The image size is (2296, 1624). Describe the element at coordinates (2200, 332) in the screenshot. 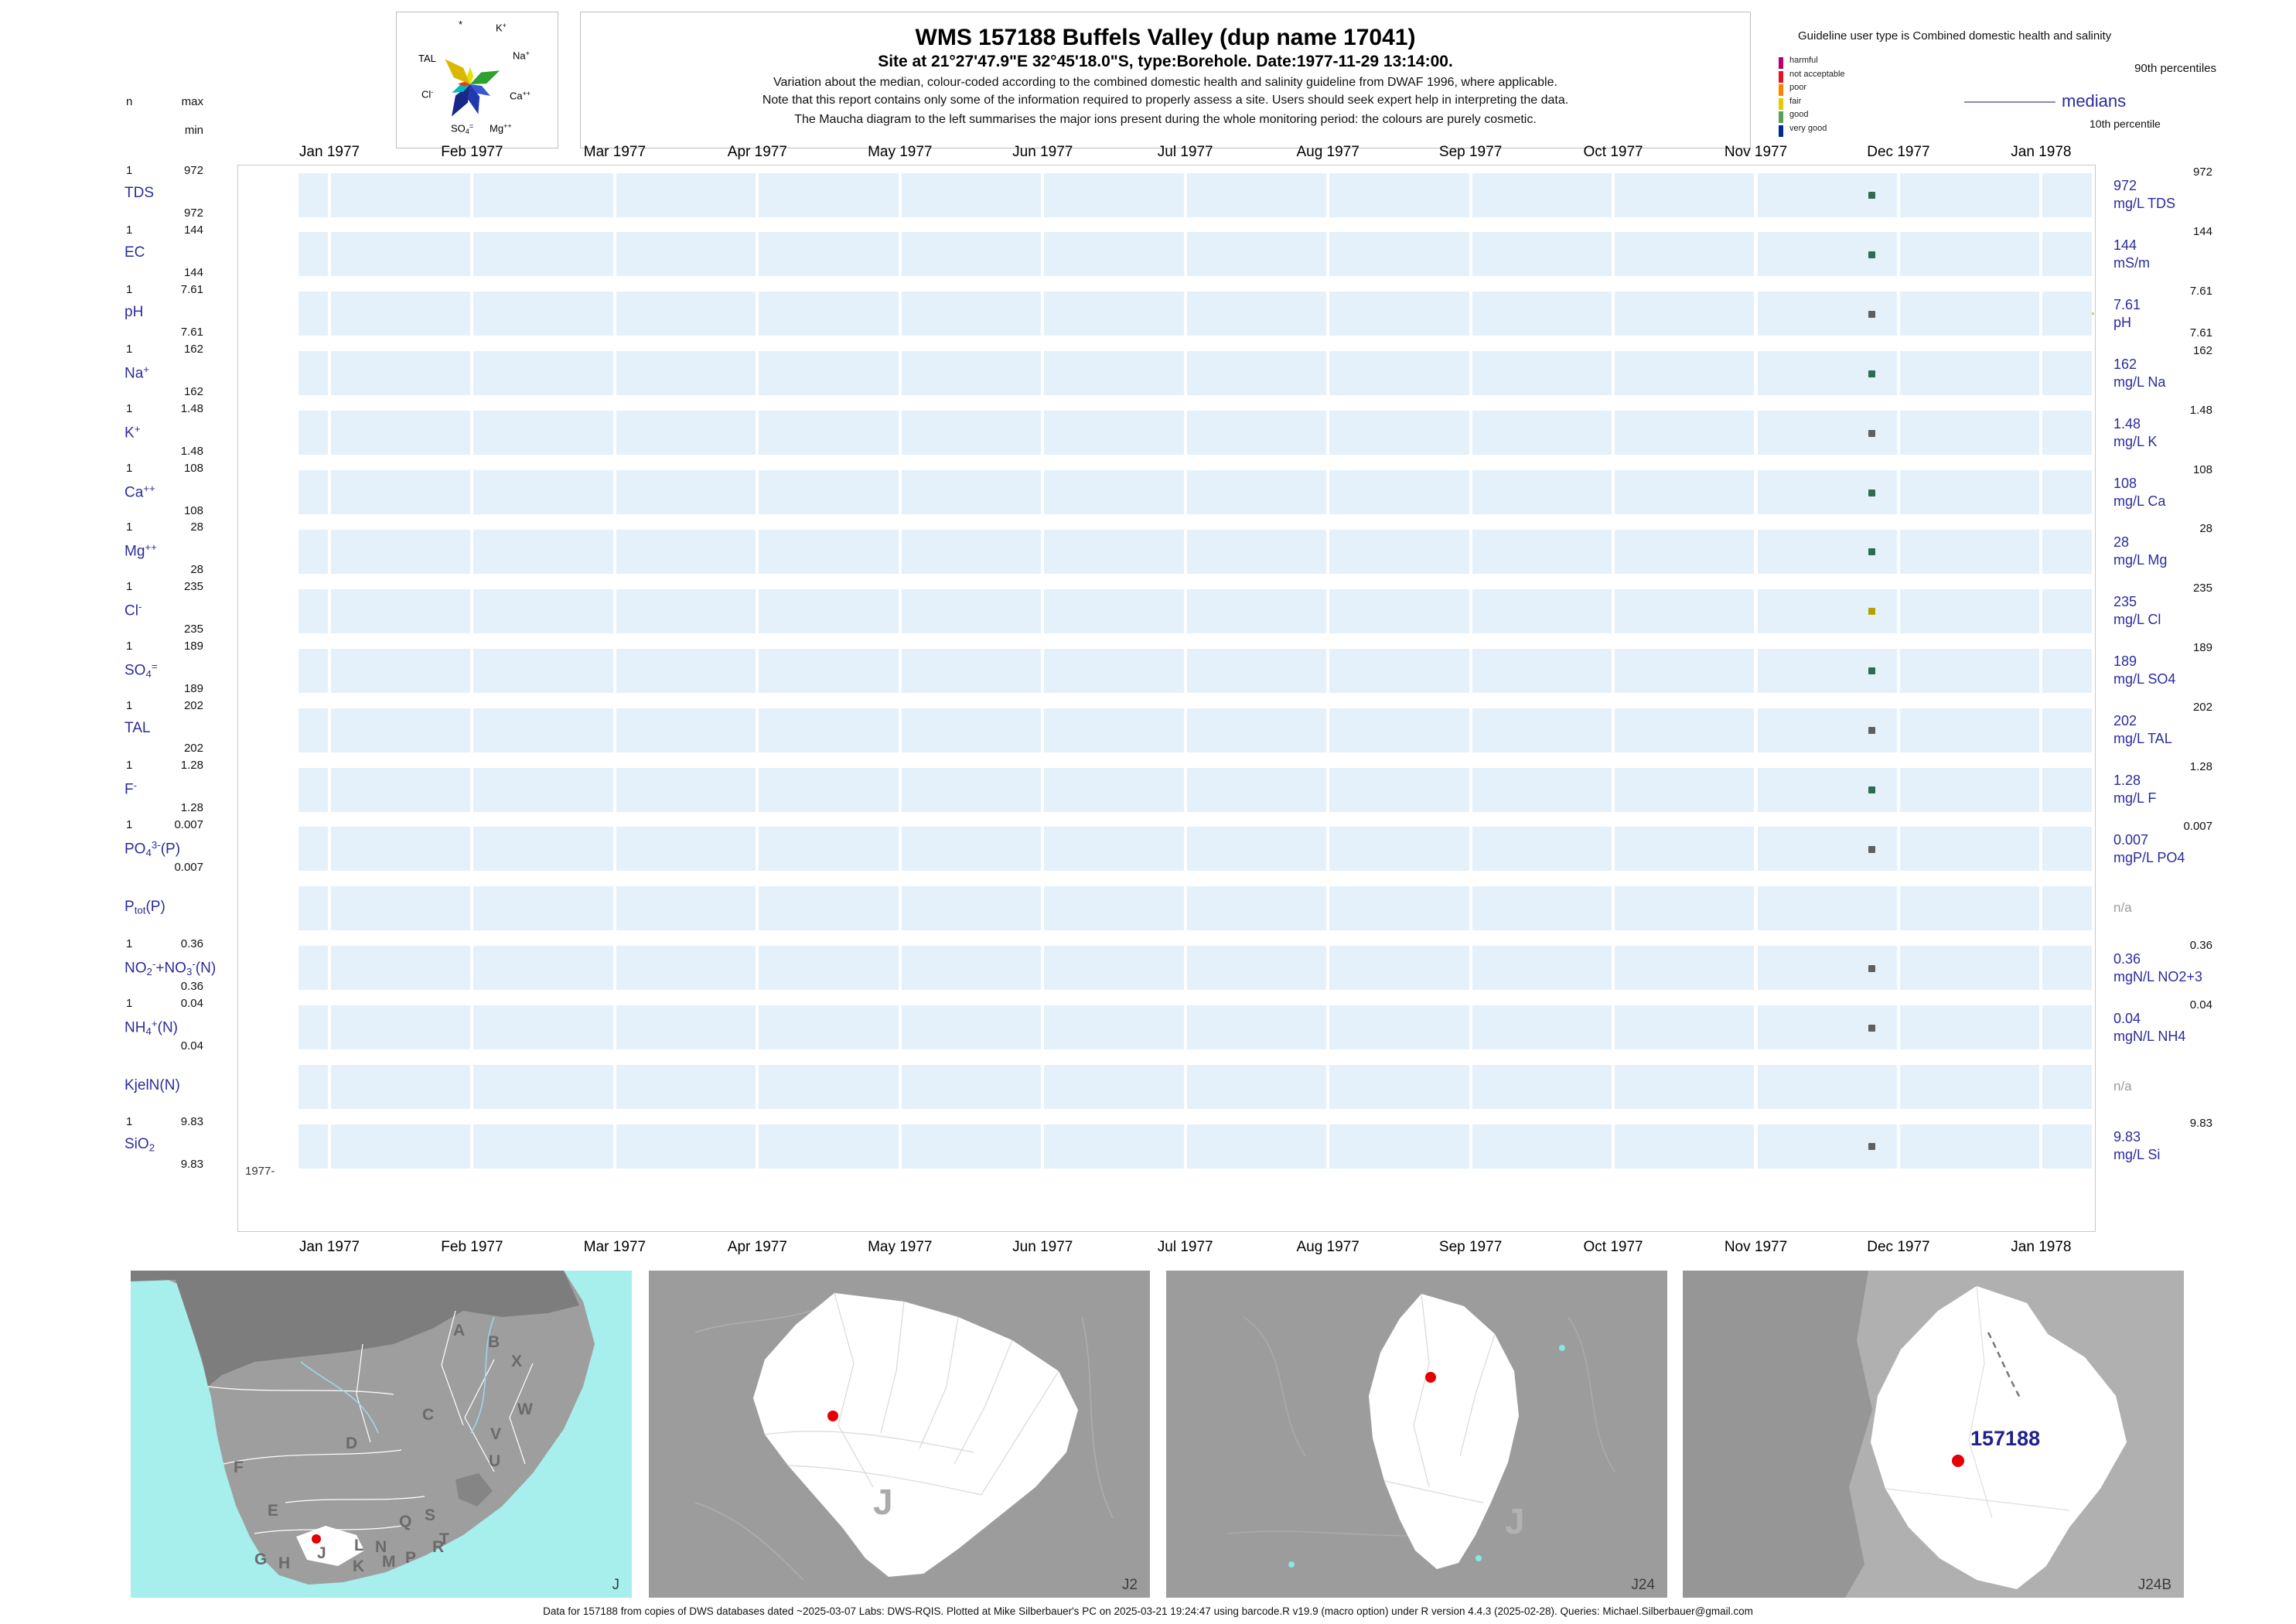

I see `row-p10-value: 7.61` at that location.